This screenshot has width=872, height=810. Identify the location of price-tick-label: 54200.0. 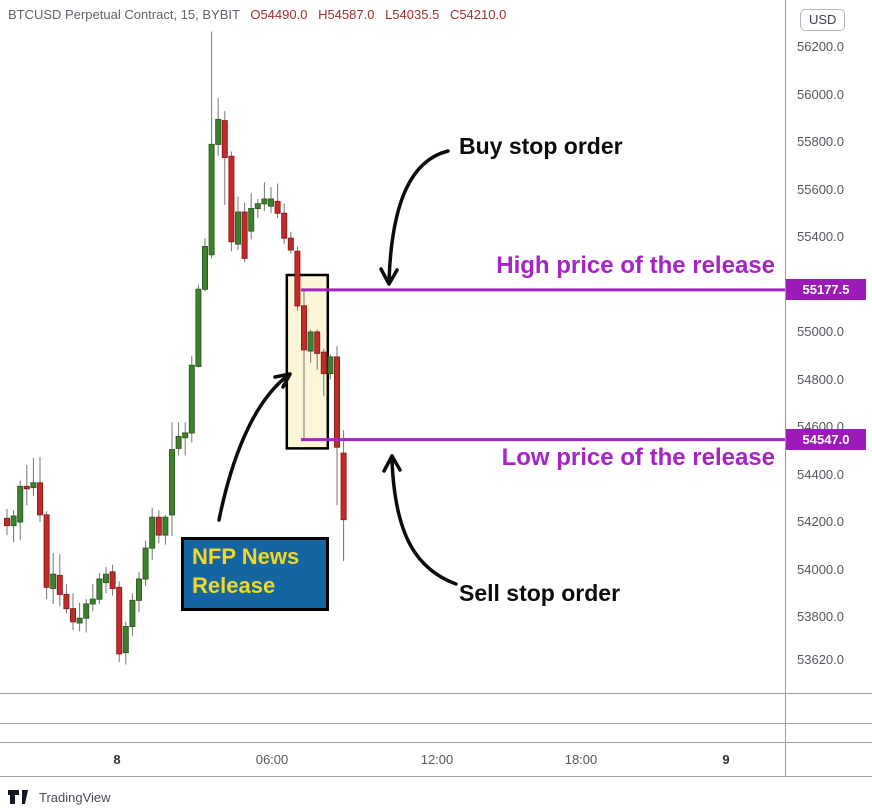
(820, 521).